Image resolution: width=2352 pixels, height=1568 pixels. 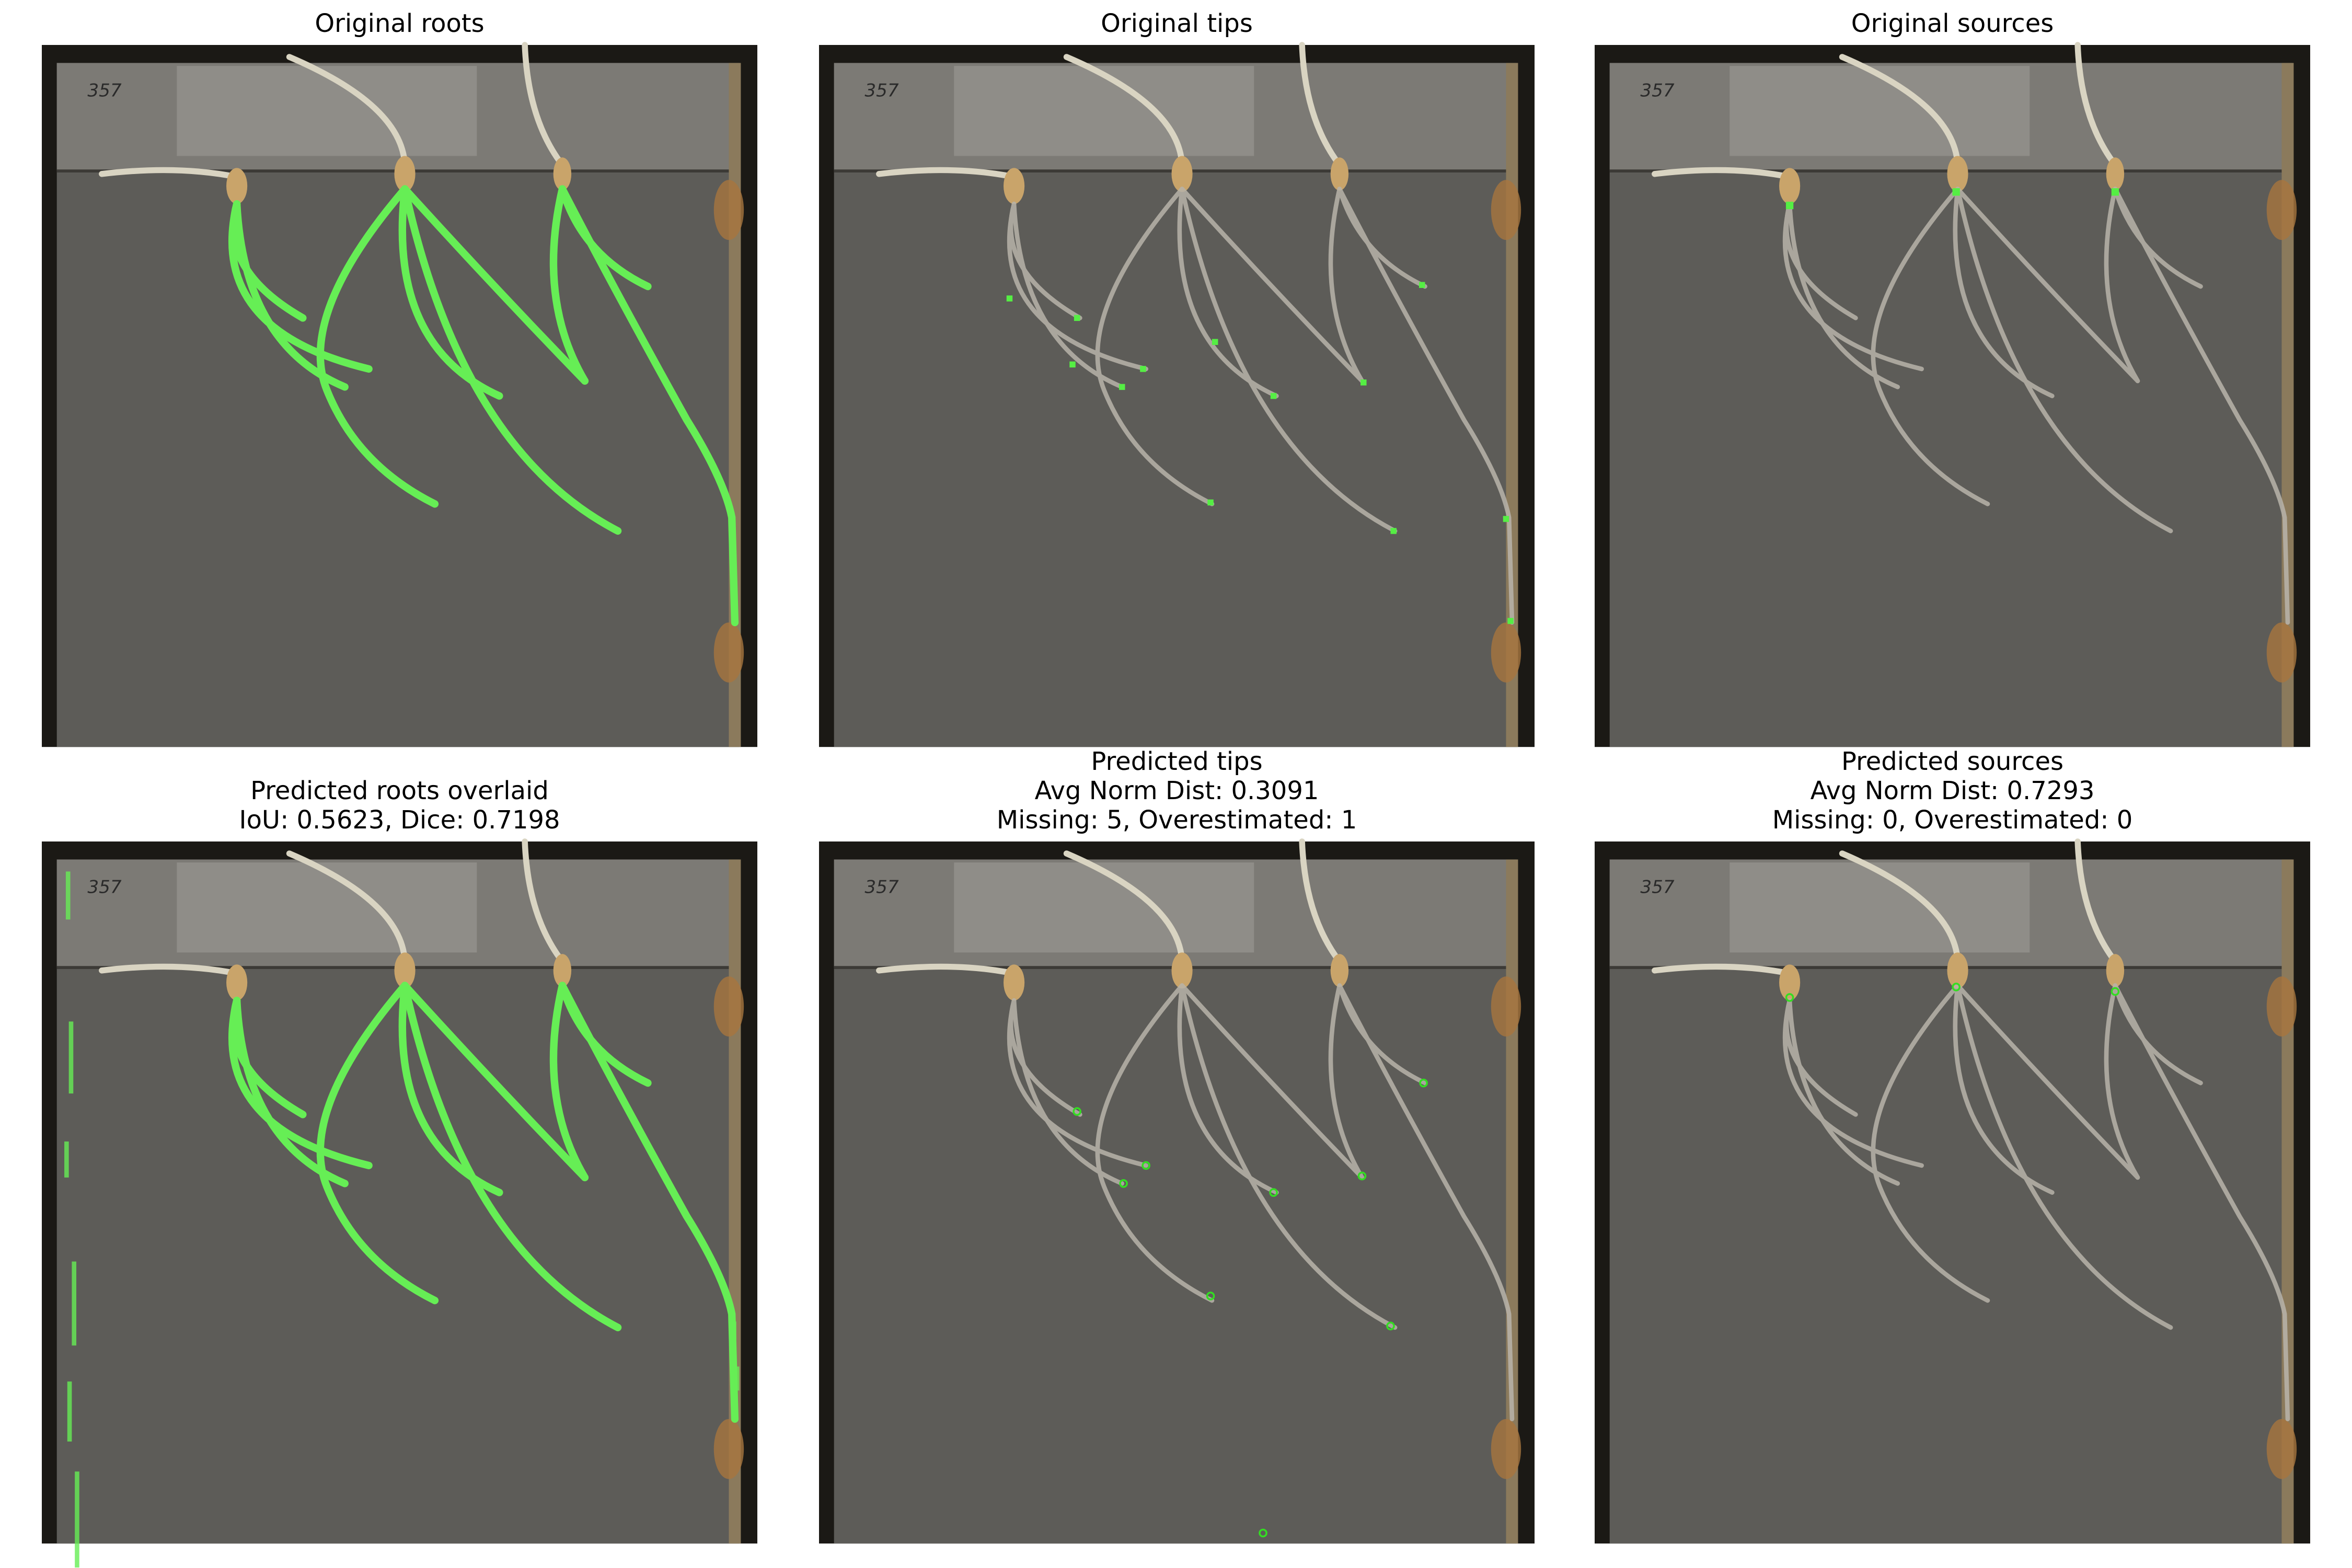 What do you see at coordinates (1953, 790) in the screenshot?
I see `panel-title: Avg Norm Dist: 0.7293` at bounding box center [1953, 790].